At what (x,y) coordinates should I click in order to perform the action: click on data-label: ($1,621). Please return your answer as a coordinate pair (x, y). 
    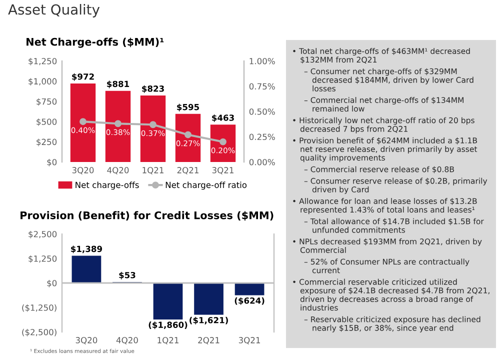
    Looking at the image, I should click on (209, 320).